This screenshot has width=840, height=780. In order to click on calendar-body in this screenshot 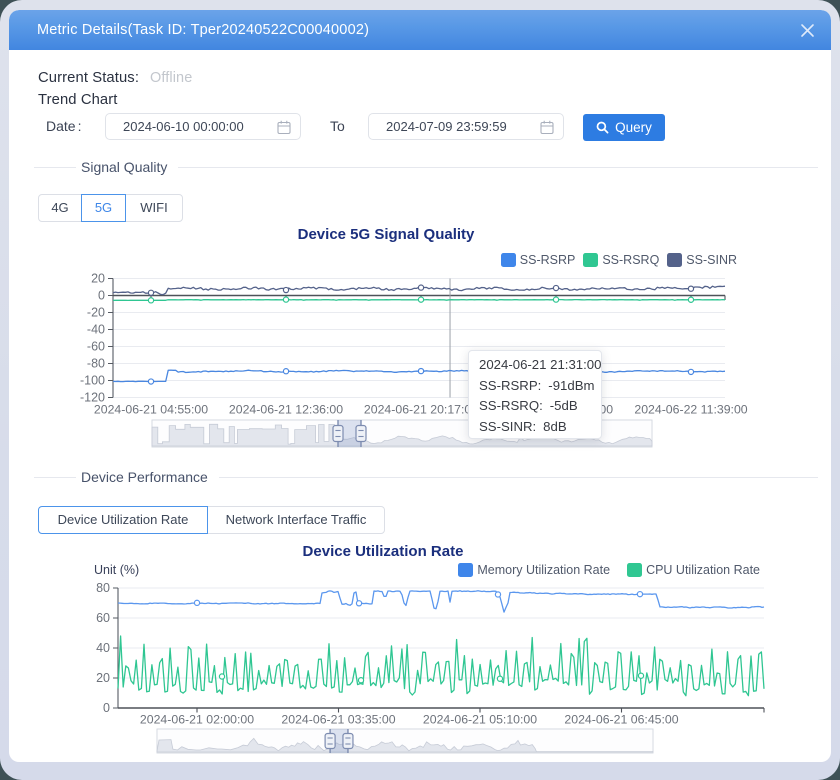, I will do `click(547, 127)`.